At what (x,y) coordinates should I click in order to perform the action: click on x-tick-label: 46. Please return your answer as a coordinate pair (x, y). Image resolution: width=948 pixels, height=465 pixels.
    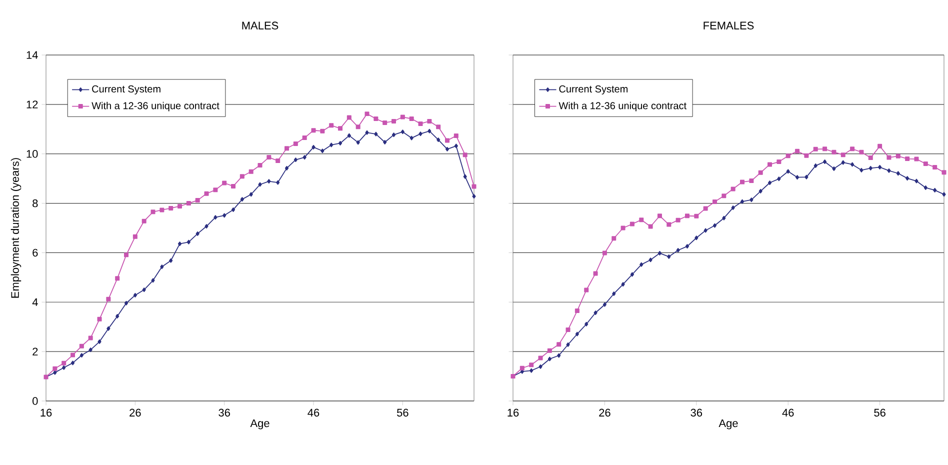
    Looking at the image, I should click on (314, 412).